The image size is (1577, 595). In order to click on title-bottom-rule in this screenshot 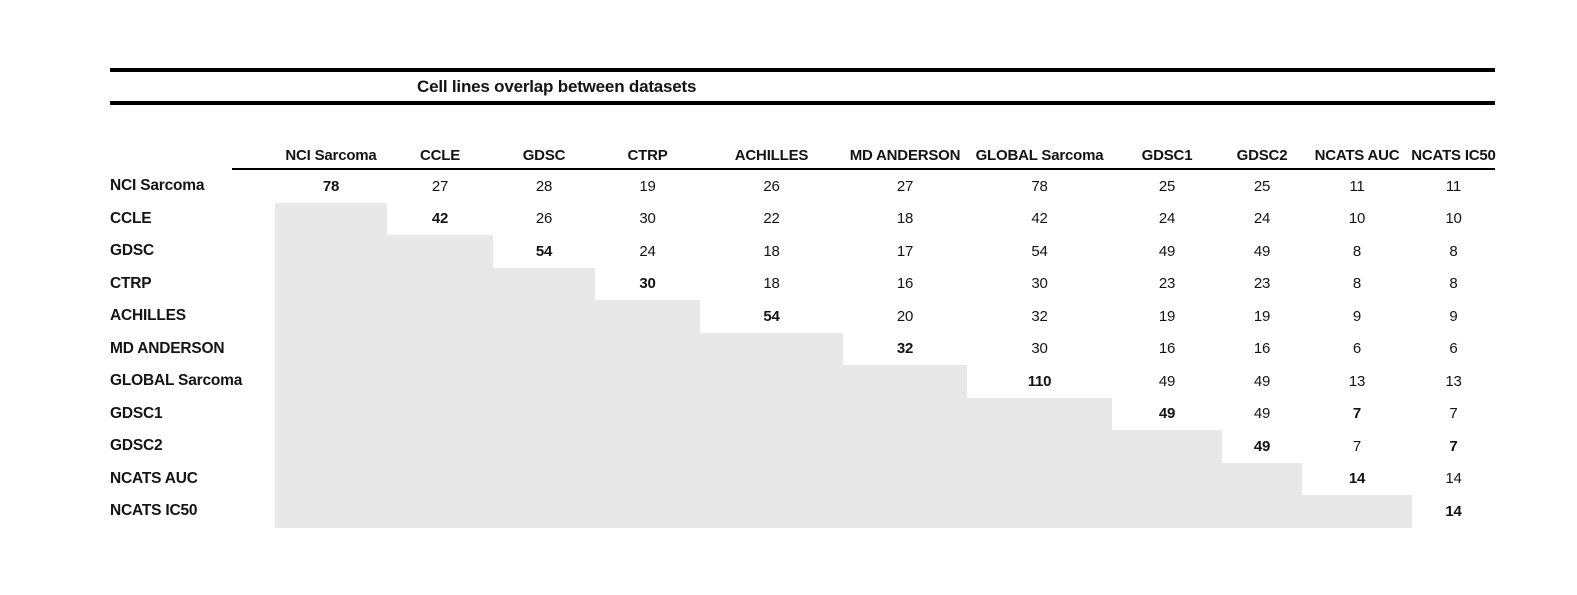, I will do `click(802, 103)`.